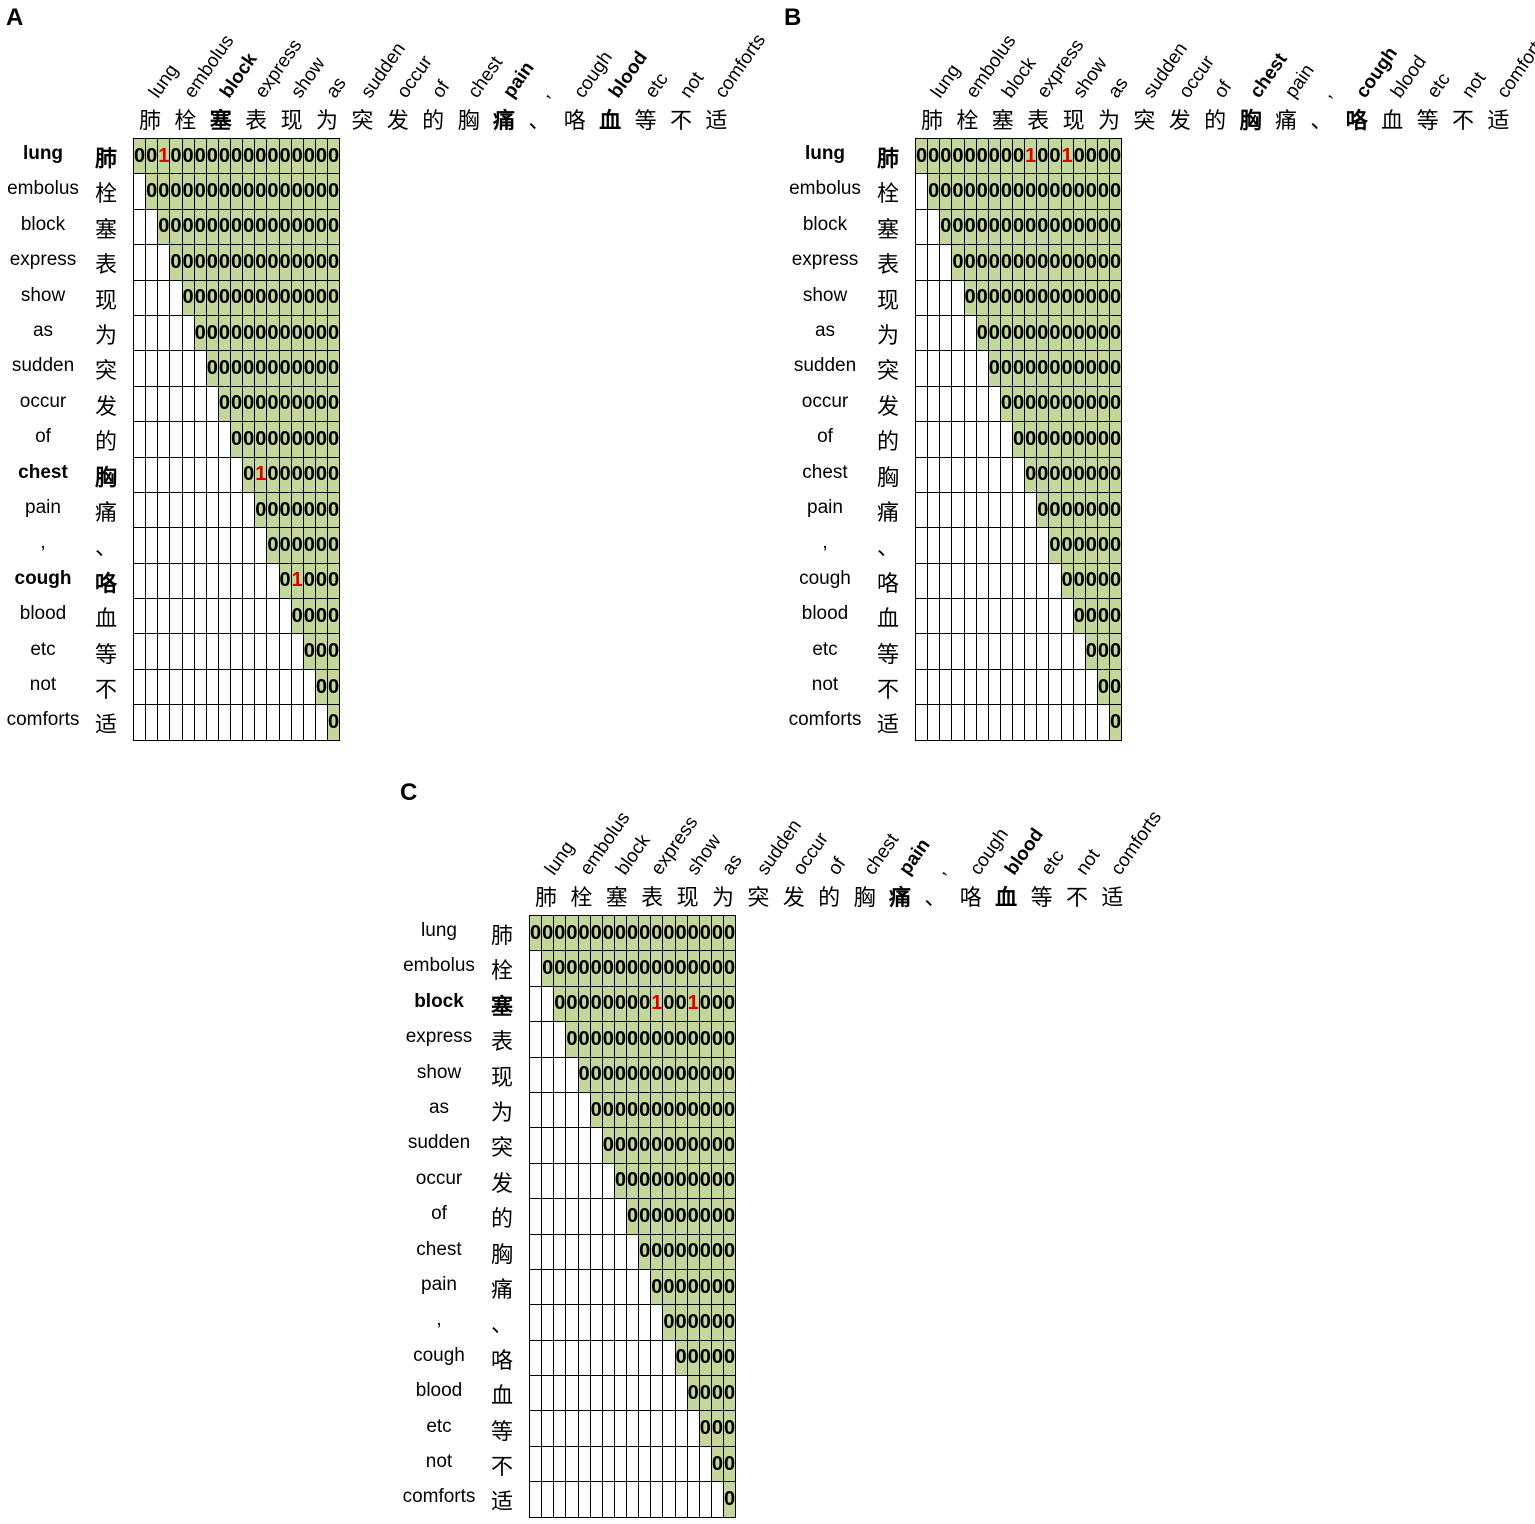 This screenshot has height=1524, width=1535. Describe the element at coordinates (409, 792) in the screenshot. I see `panel-label: C` at that location.